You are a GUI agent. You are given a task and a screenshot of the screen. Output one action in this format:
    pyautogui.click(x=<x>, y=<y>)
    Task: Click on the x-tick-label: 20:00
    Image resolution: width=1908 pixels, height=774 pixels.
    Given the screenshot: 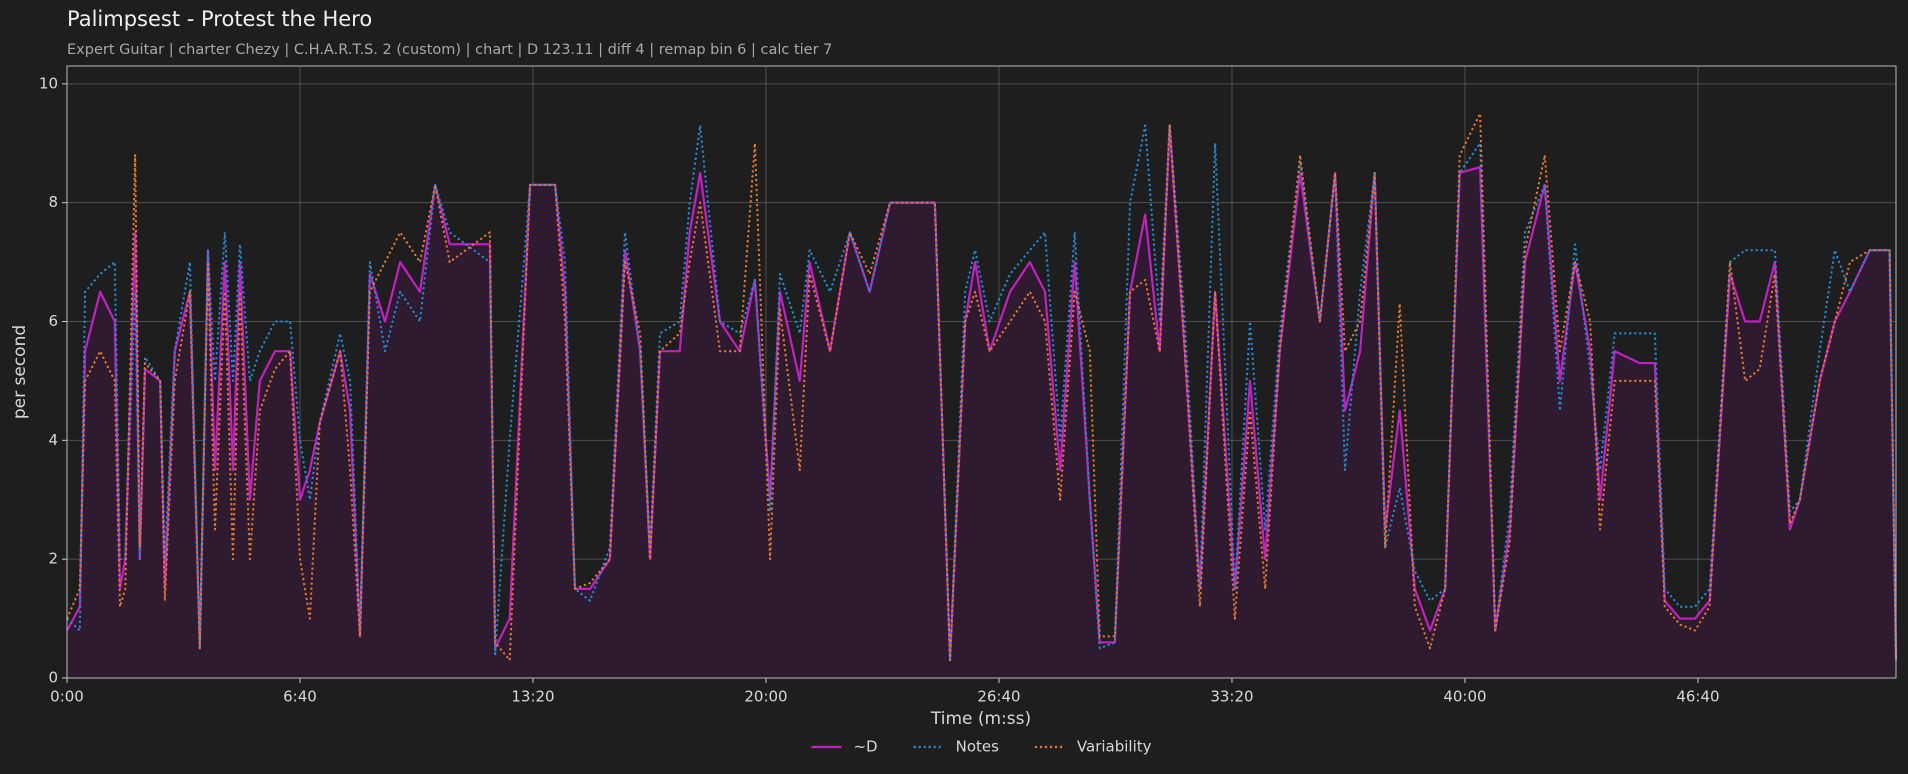 What is the action you would take?
    pyautogui.click(x=765, y=697)
    